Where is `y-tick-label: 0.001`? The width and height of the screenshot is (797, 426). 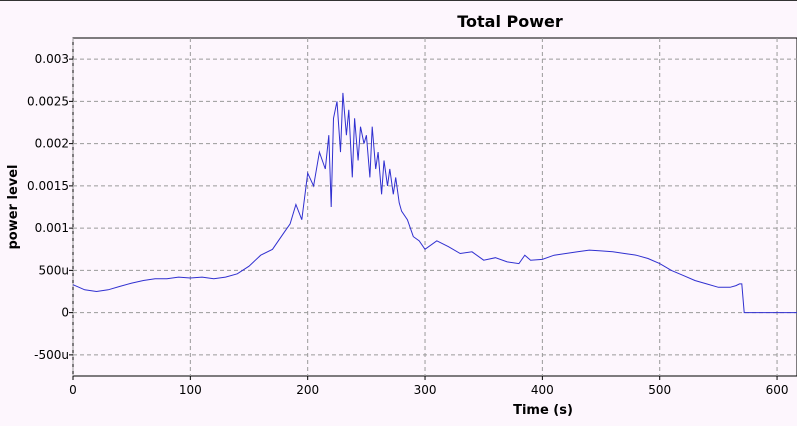 y-tick-label: 0.001 is located at coordinates (52, 228).